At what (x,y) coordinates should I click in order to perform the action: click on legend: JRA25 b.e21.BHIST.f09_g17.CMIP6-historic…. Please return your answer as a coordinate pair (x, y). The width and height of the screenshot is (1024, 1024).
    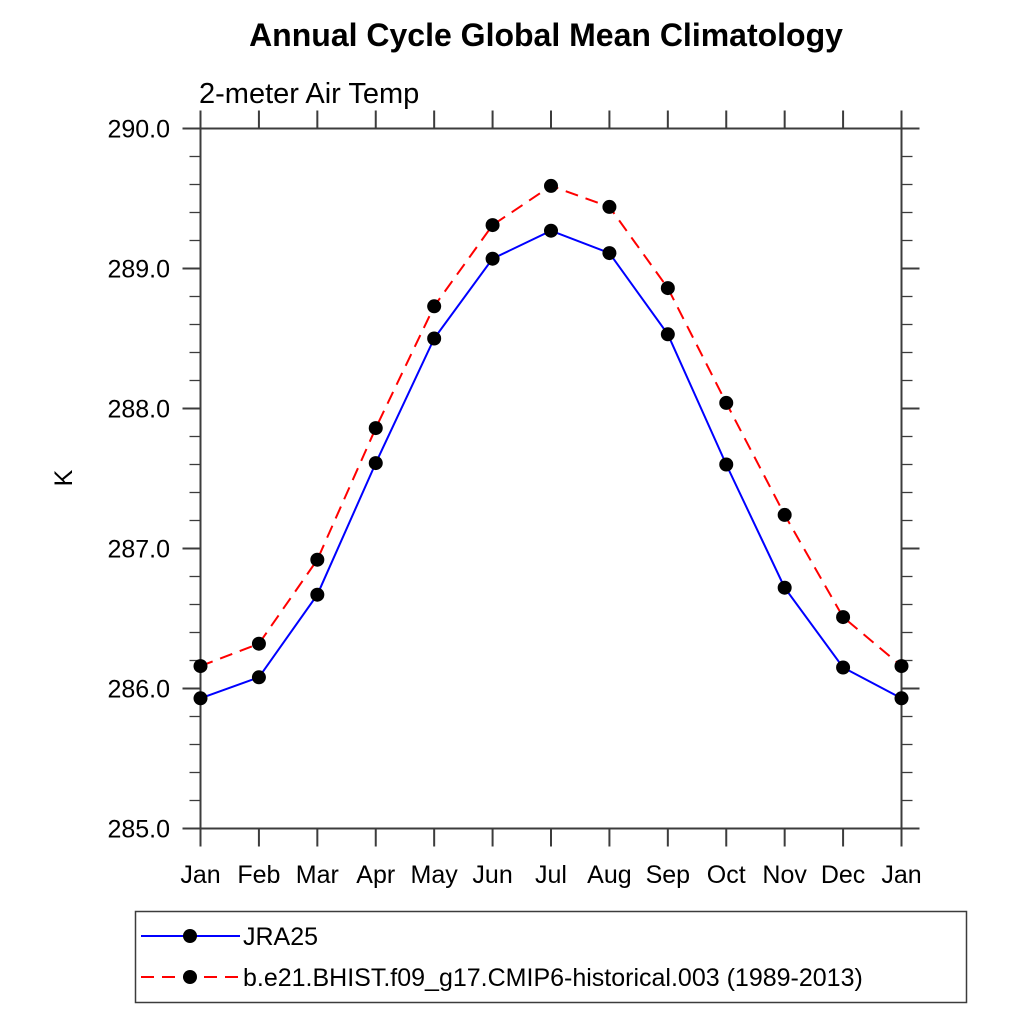
    Looking at the image, I should click on (551, 957).